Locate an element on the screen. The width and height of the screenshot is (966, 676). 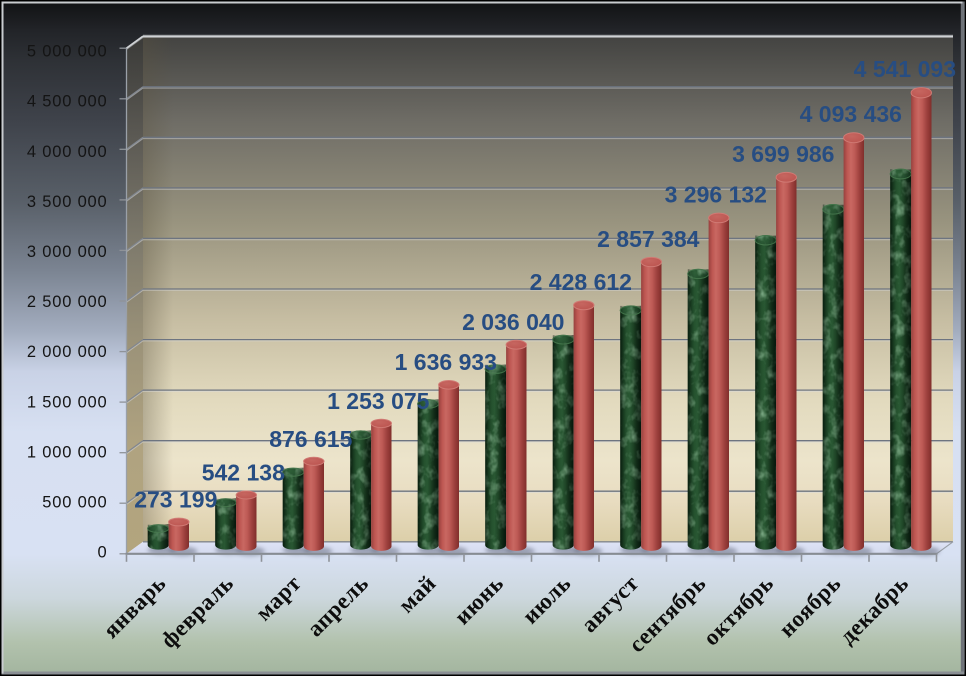
svg-text: 0 is located at coordinates (103, 553).